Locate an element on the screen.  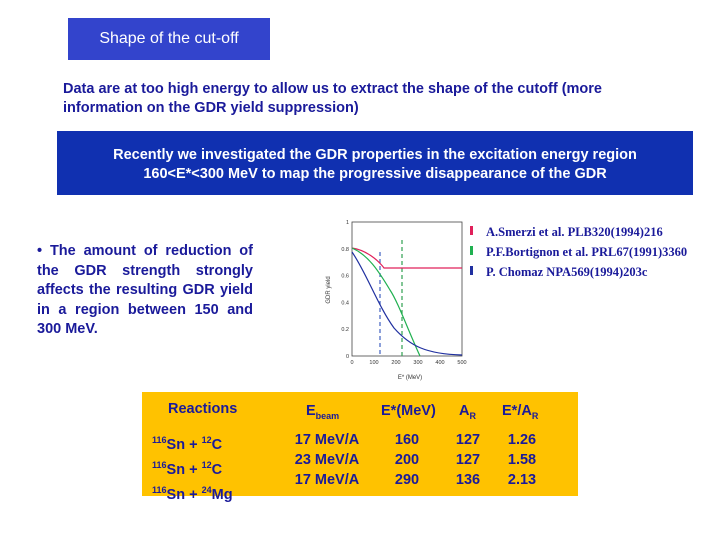
y-tick-label: 1 is located at coordinates (347, 223).